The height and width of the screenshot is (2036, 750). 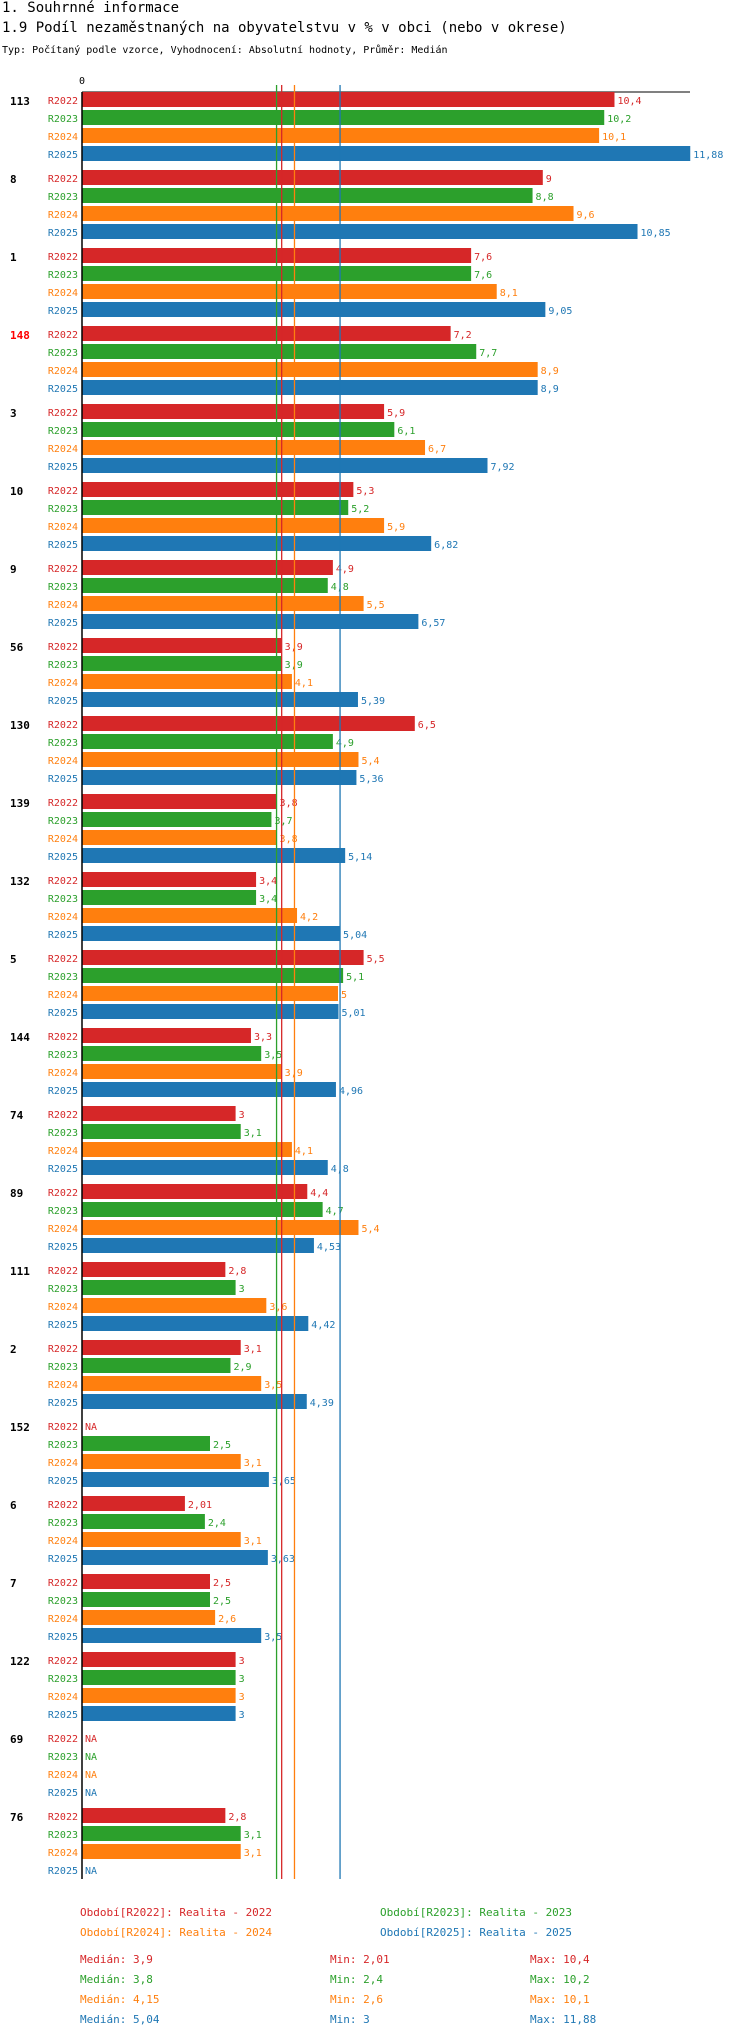 I want to click on data-label: 8,8, so click(x=545, y=197).